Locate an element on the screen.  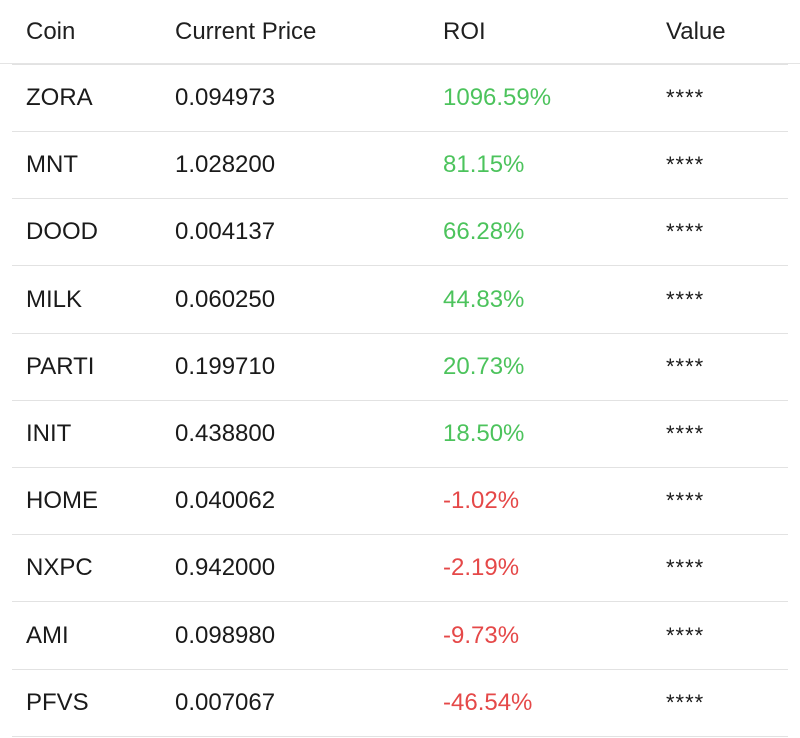
current-price-cell: 0.438800 is located at coordinates (225, 433).